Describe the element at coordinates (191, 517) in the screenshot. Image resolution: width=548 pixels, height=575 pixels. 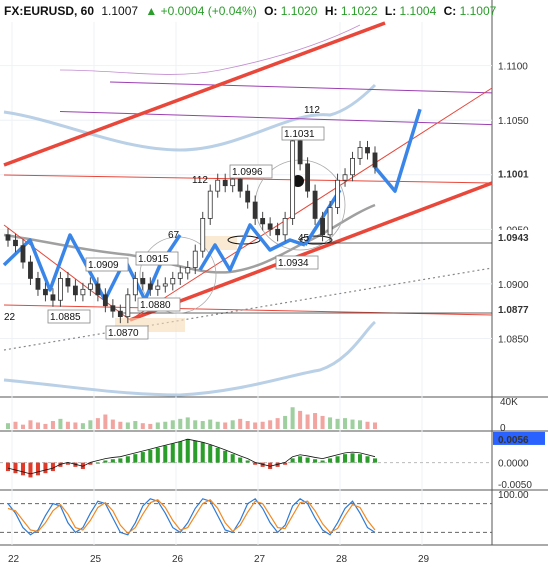
I see `stoch-d-line` at that location.